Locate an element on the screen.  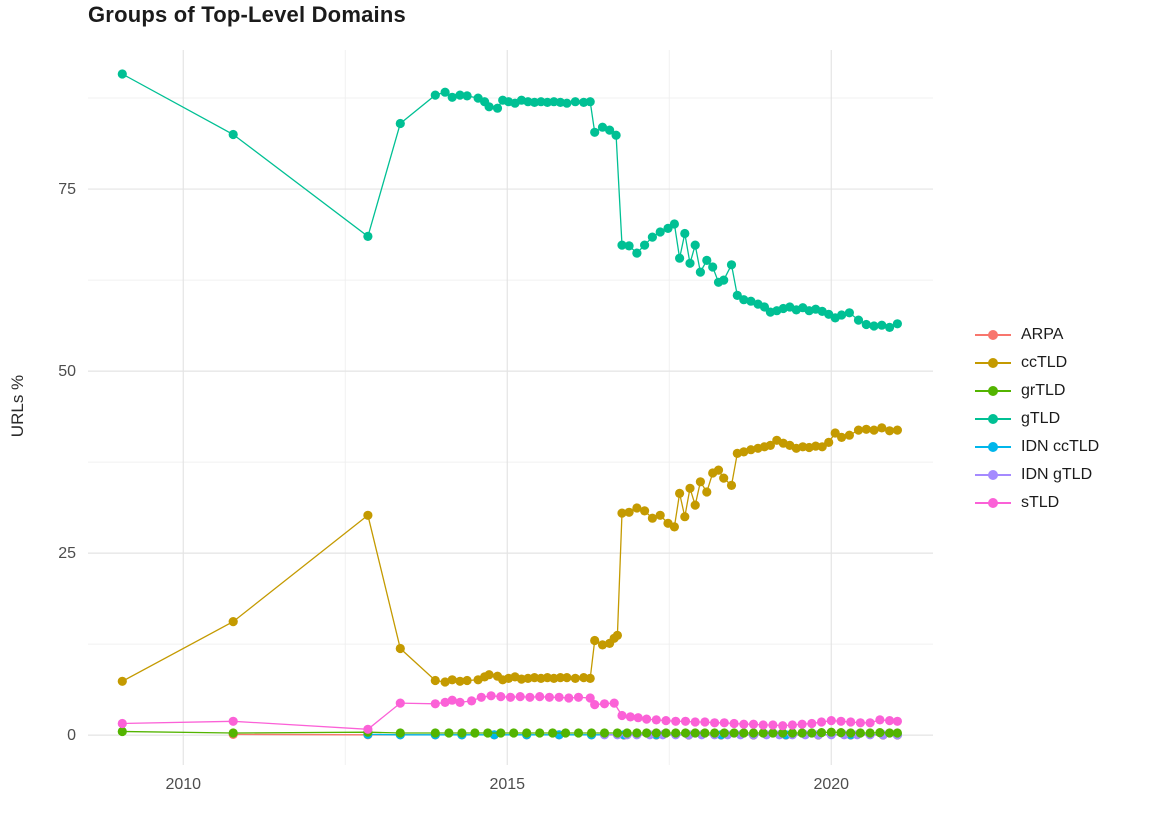
x-tick-label: 2015 is located at coordinates (507, 784).